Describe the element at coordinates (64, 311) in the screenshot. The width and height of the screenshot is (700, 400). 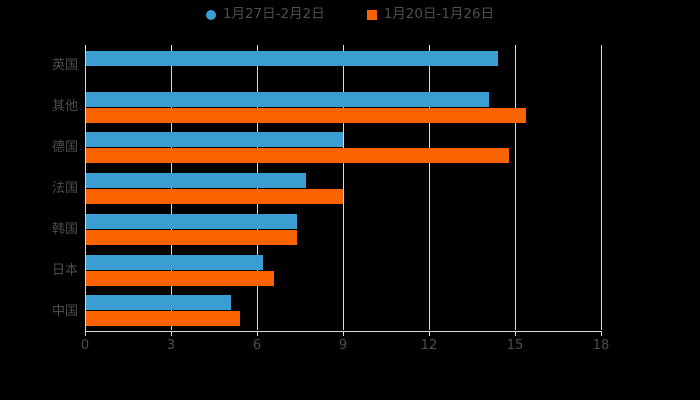
I see `y-tick-label-6: 中国` at that location.